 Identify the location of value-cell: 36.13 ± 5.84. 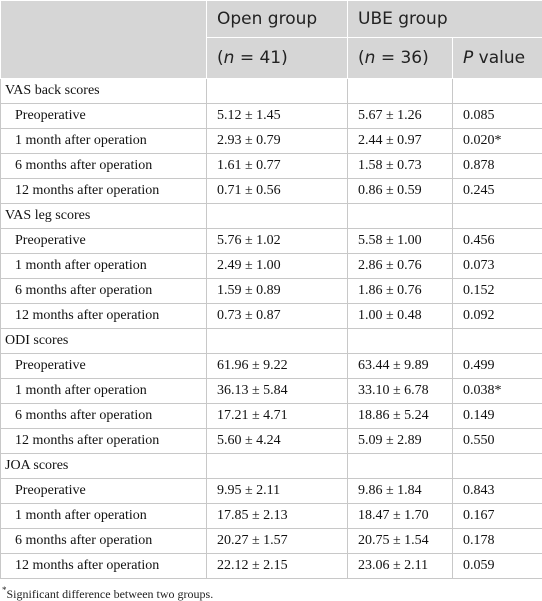
(277, 391).